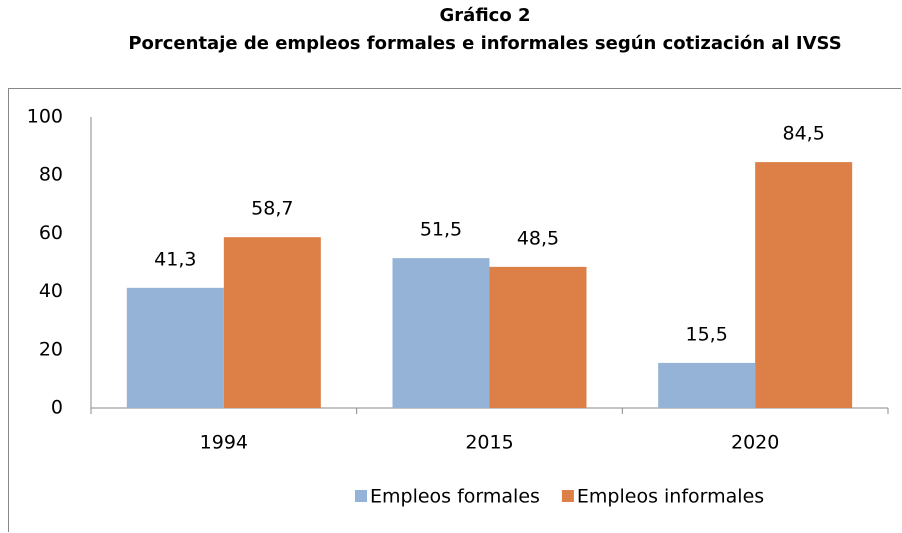 The image size is (902, 533). What do you see at coordinates (45, 117) in the screenshot?
I see `y-tick-label: 100` at bounding box center [45, 117].